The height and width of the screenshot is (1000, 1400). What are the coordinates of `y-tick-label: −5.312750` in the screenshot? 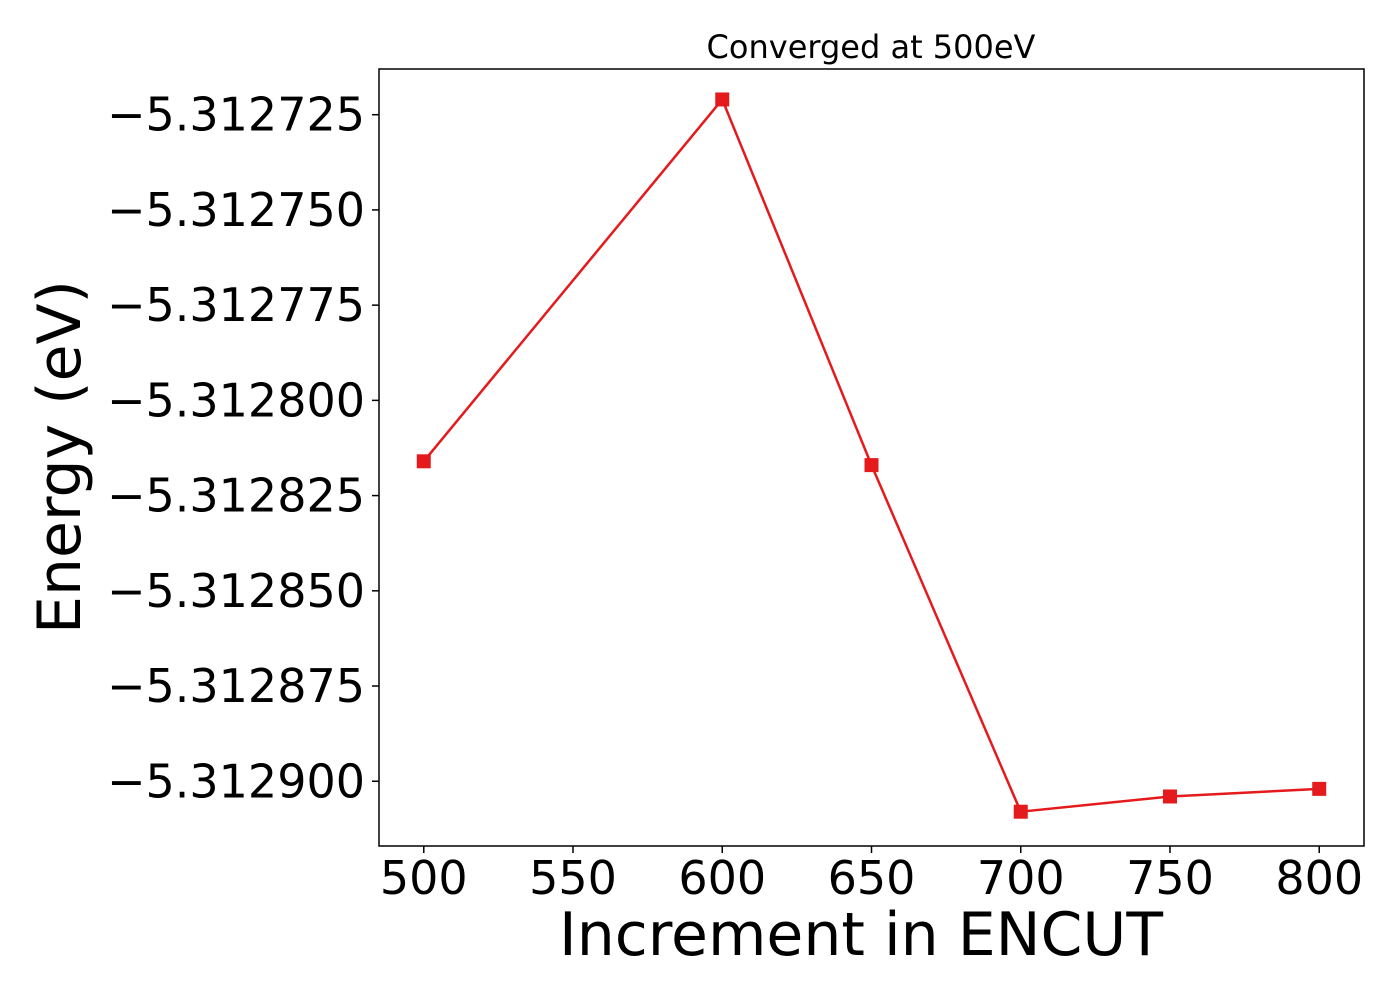 It's located at (236, 210).